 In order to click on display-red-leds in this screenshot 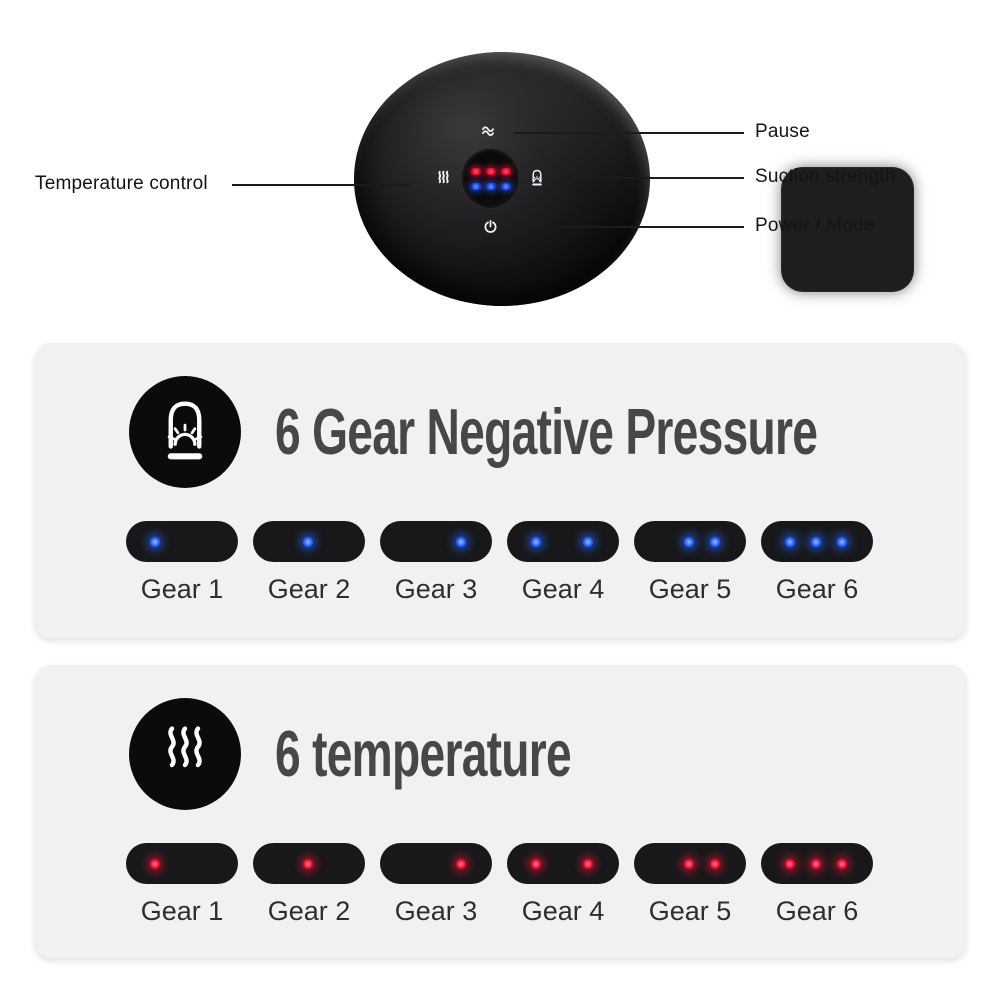, I will do `click(490, 171)`.